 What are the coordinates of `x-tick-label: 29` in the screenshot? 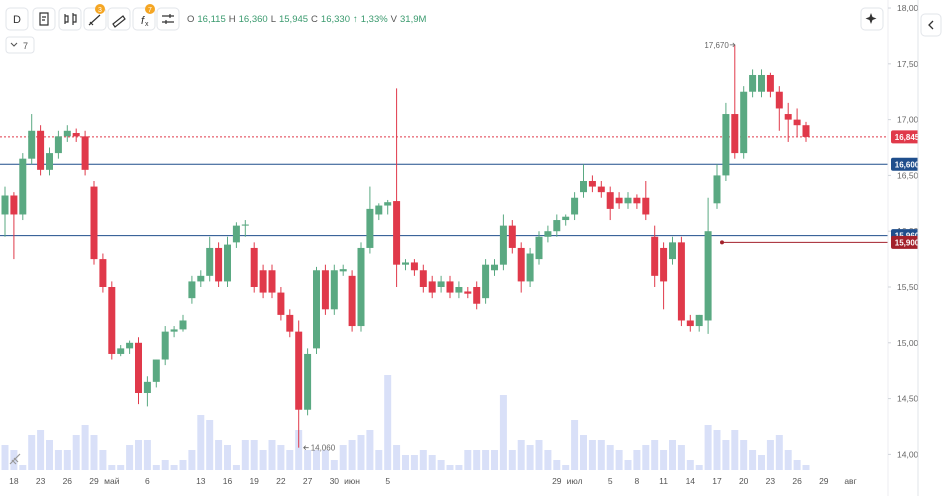 It's located at (824, 481).